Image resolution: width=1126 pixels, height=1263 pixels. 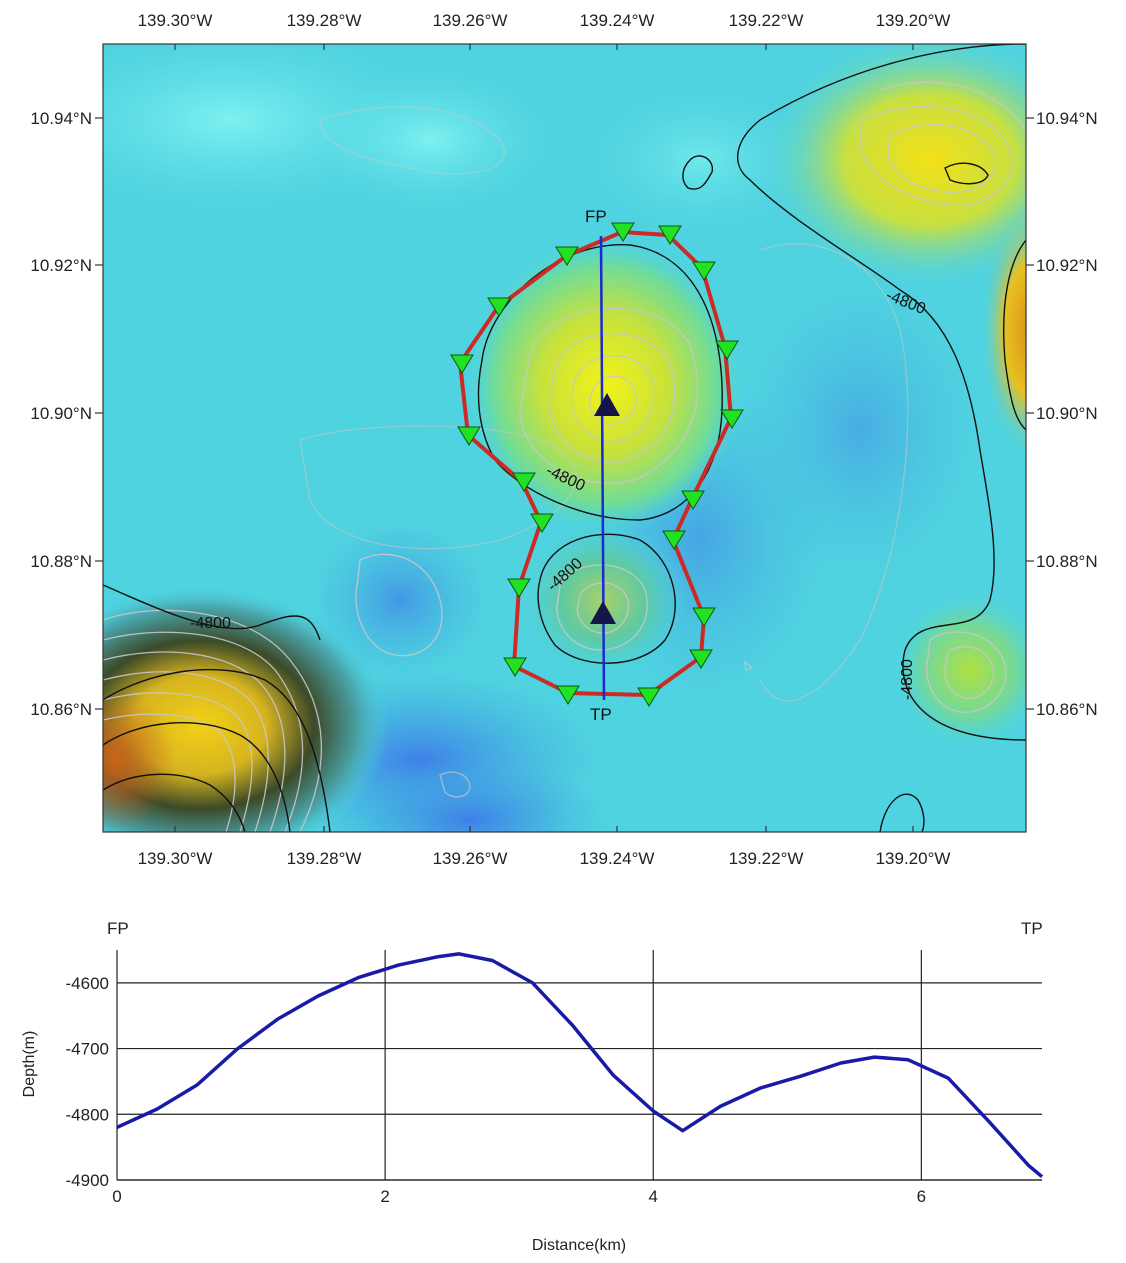 I want to click on y-tick-label: -4800, so click(x=87, y=1114).